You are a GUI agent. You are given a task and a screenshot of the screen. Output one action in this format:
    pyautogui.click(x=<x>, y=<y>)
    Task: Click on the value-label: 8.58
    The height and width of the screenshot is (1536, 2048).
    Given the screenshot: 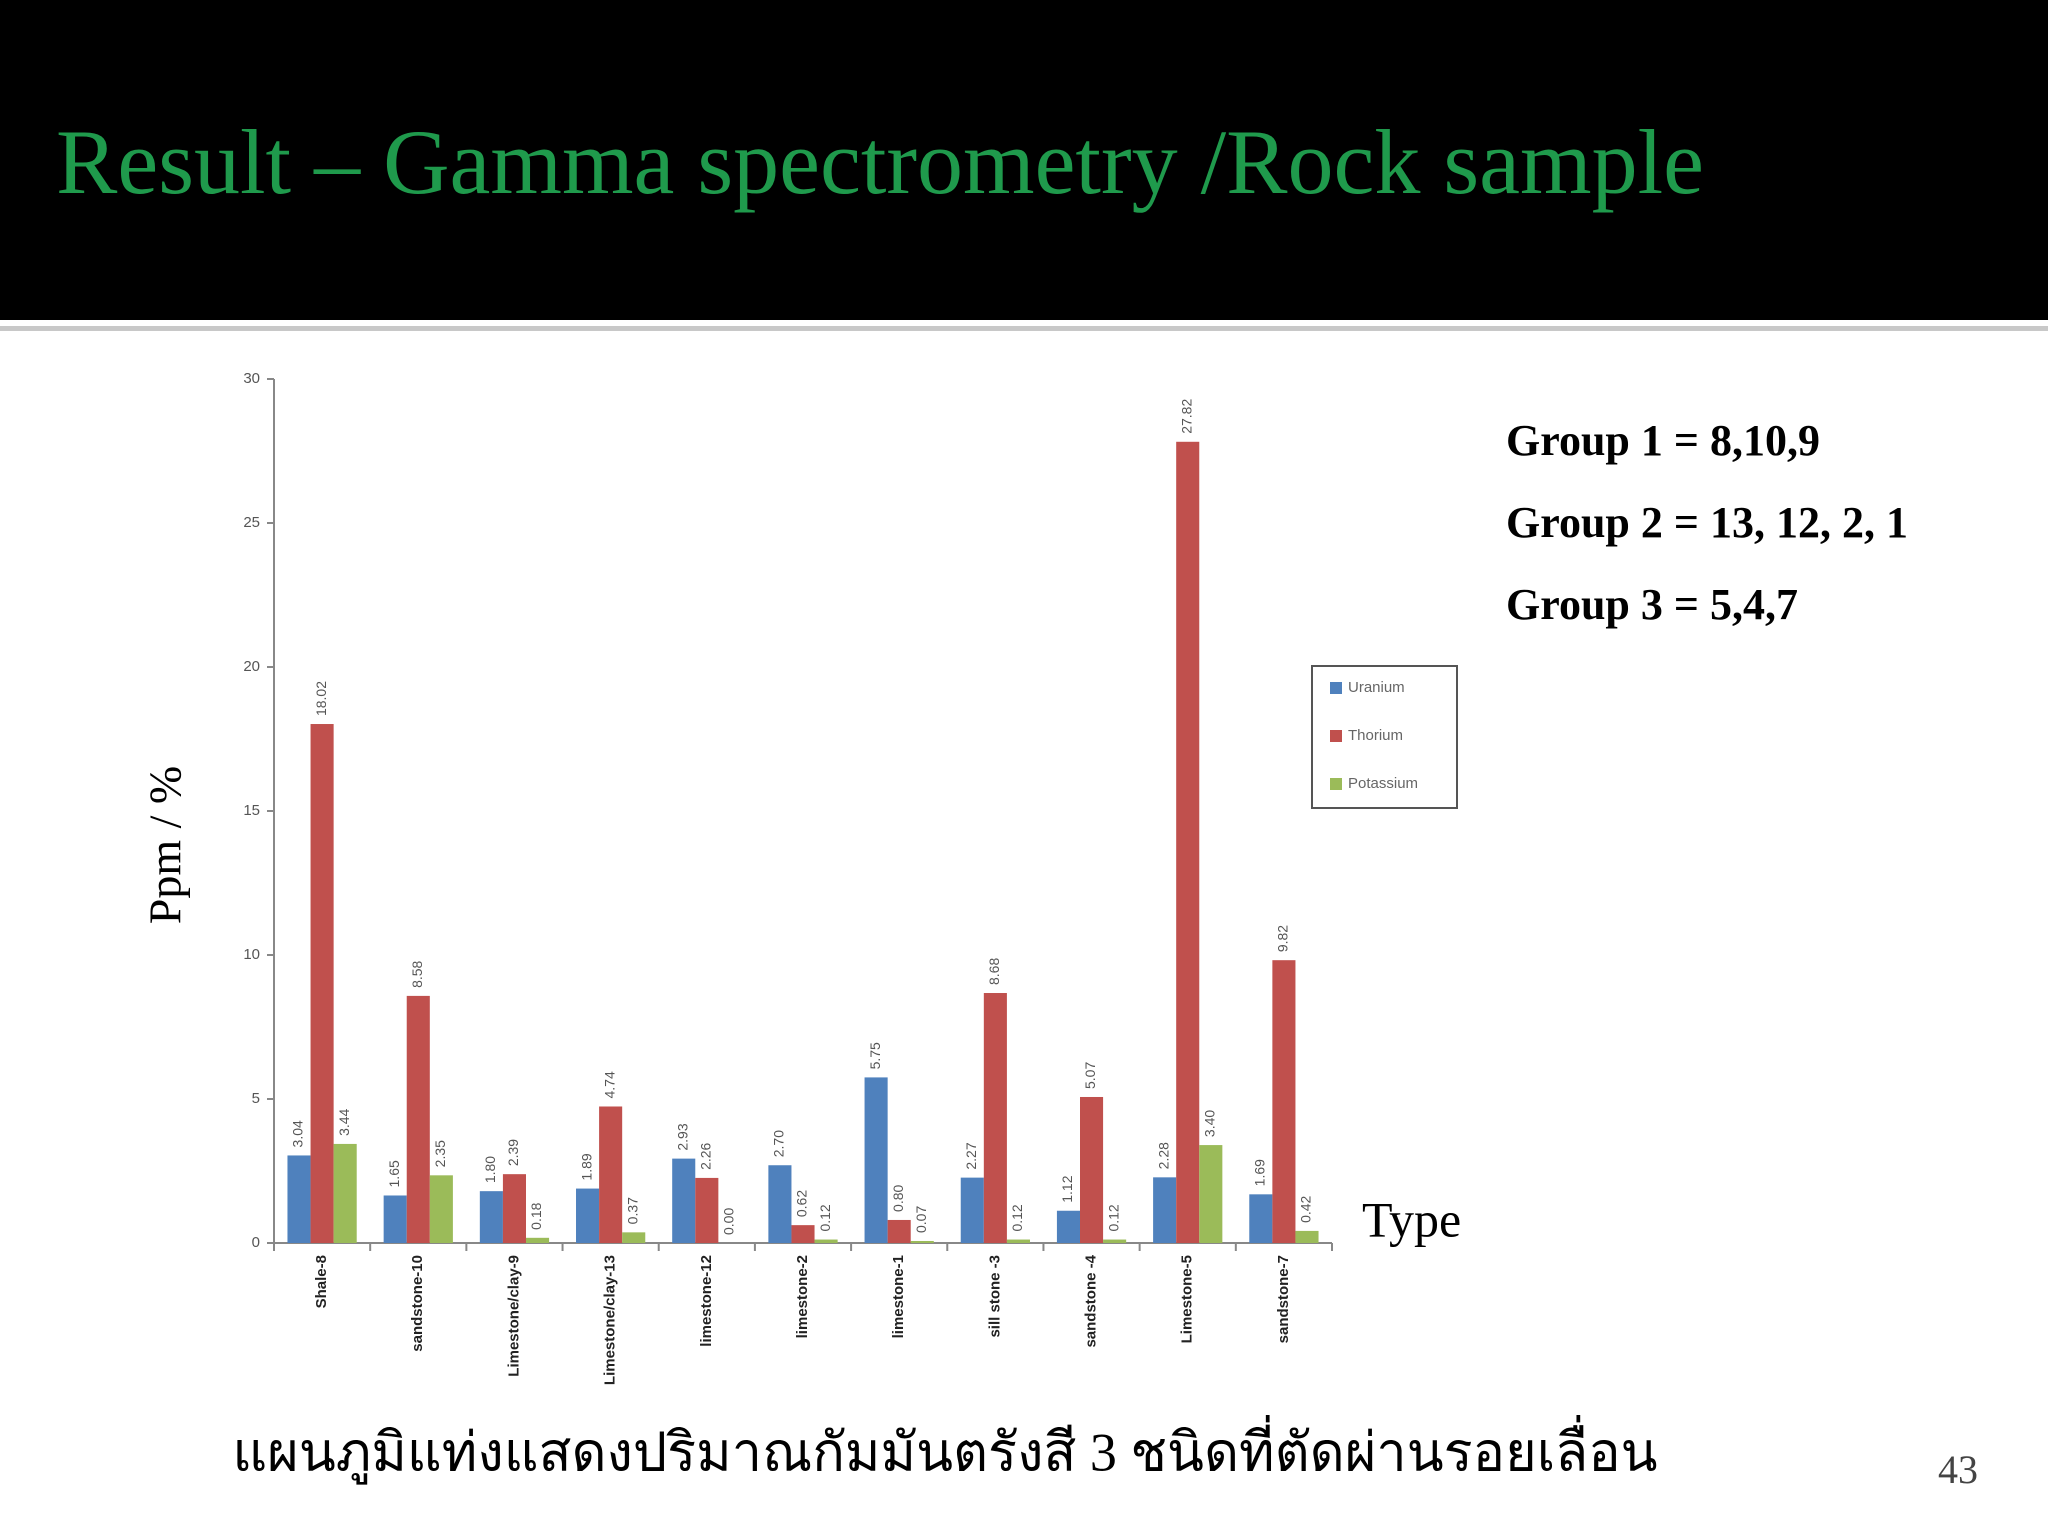 What is the action you would take?
    pyautogui.click(x=417, y=973)
    